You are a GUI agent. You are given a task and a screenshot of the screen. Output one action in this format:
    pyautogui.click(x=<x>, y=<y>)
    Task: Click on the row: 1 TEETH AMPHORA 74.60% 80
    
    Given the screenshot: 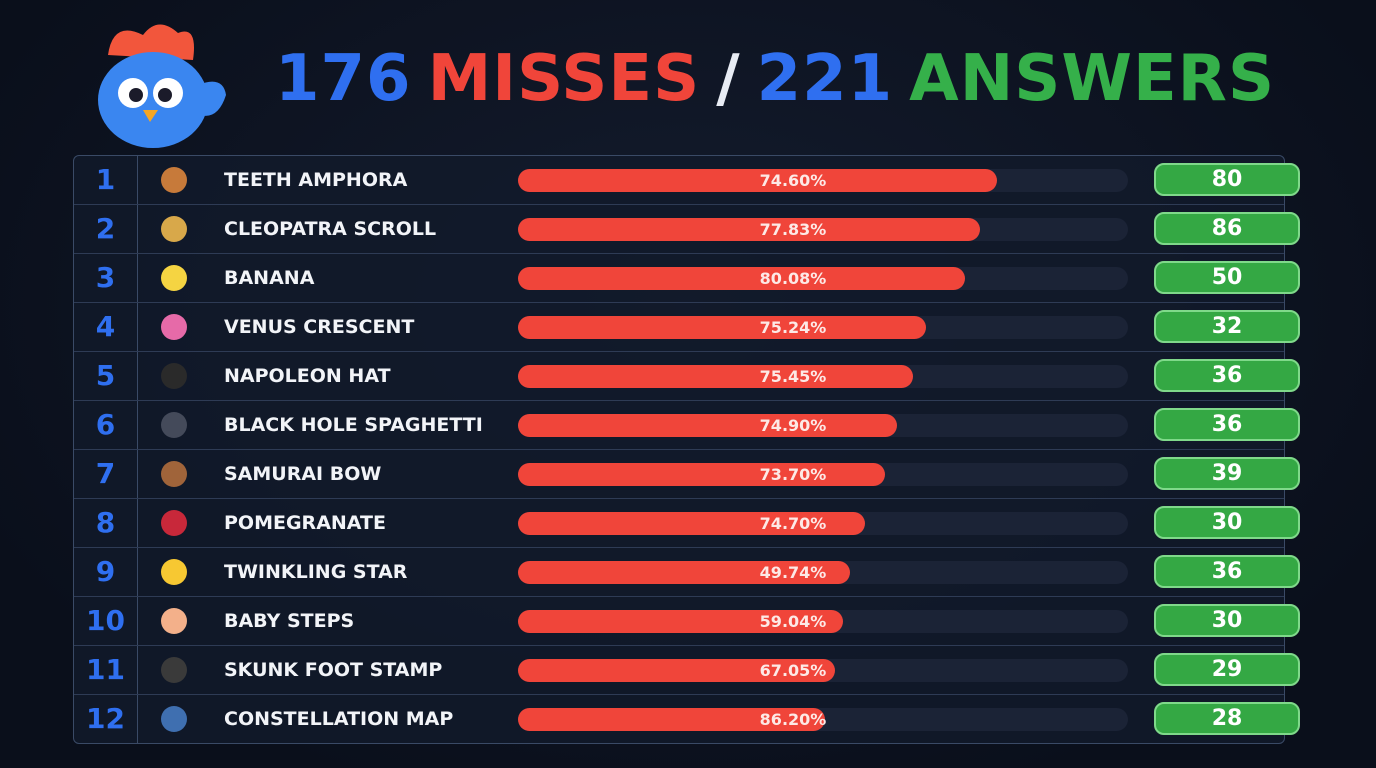 What is the action you would take?
    pyautogui.click(x=687, y=180)
    